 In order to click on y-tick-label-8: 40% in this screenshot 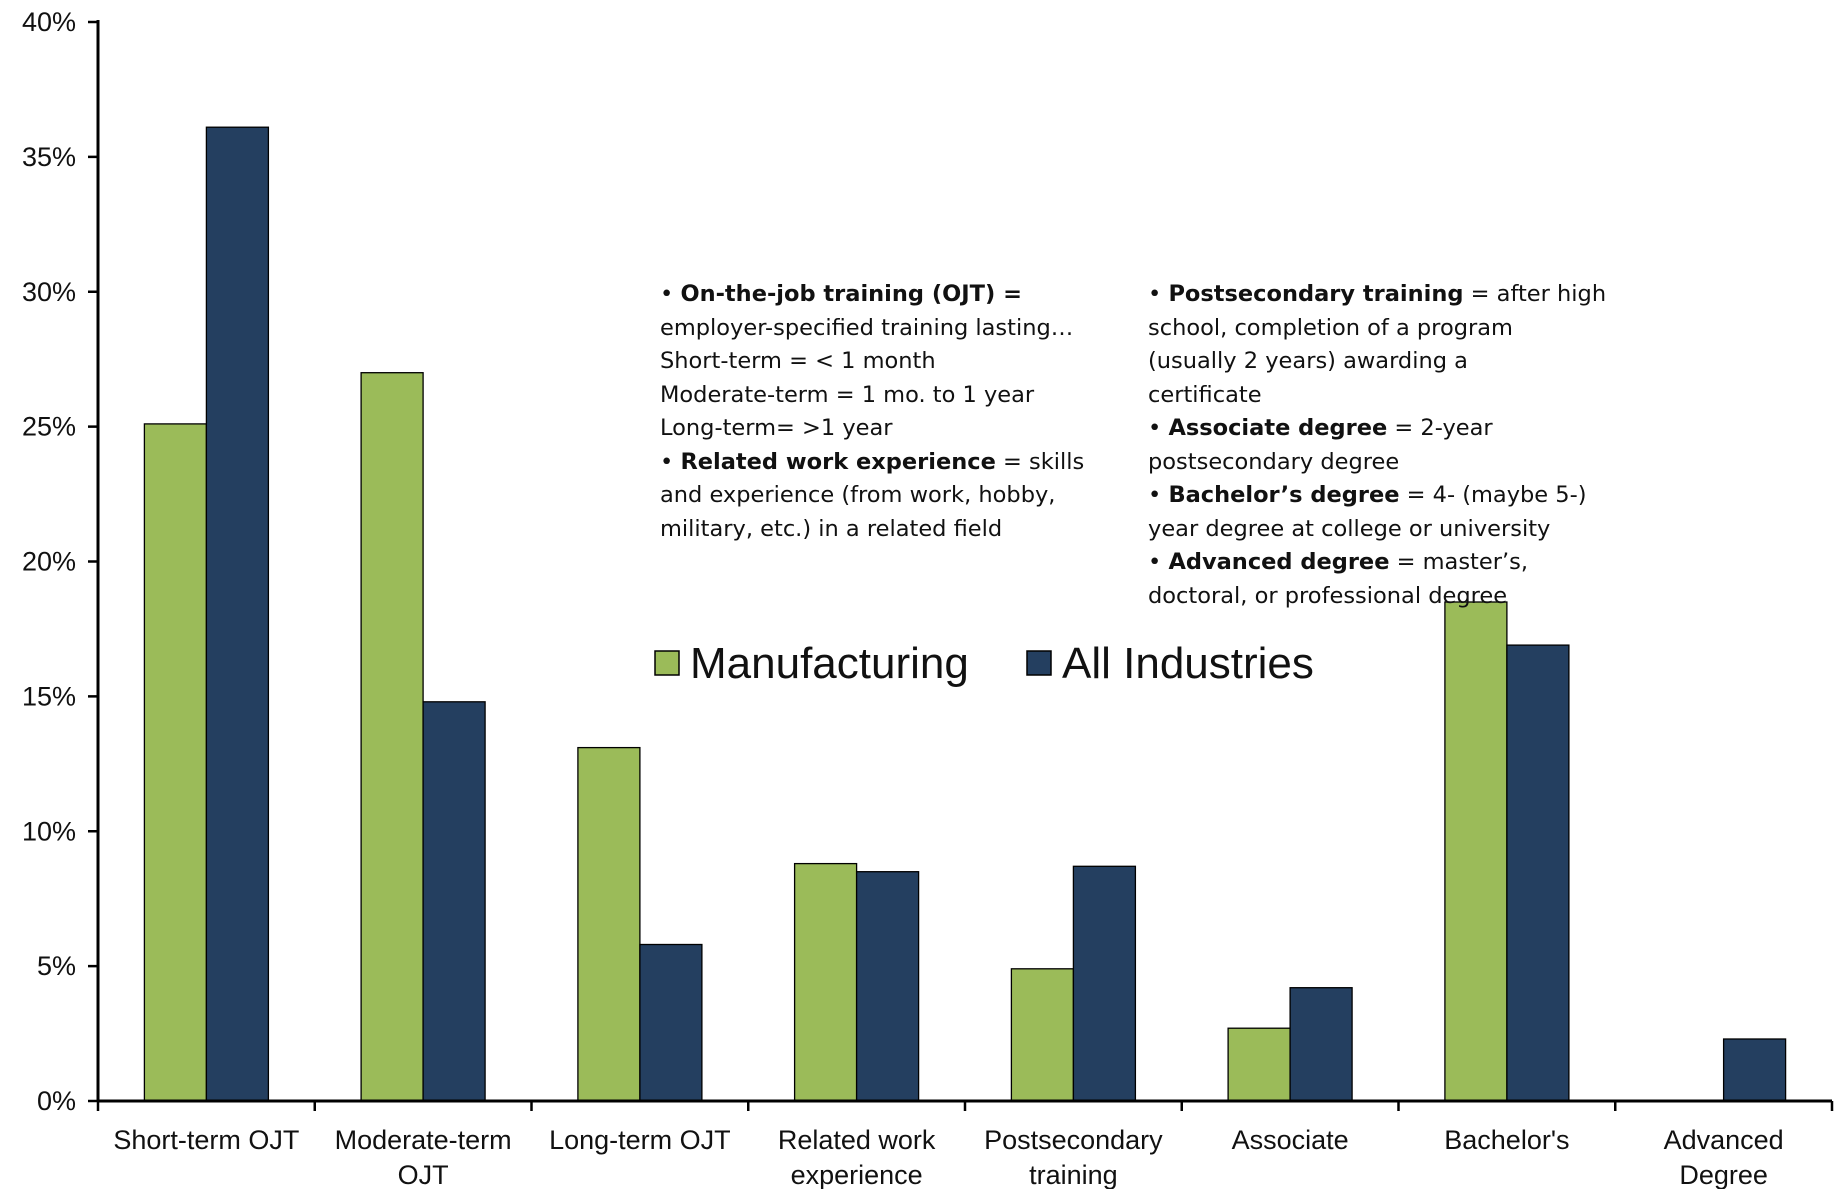, I will do `click(49, 22)`.